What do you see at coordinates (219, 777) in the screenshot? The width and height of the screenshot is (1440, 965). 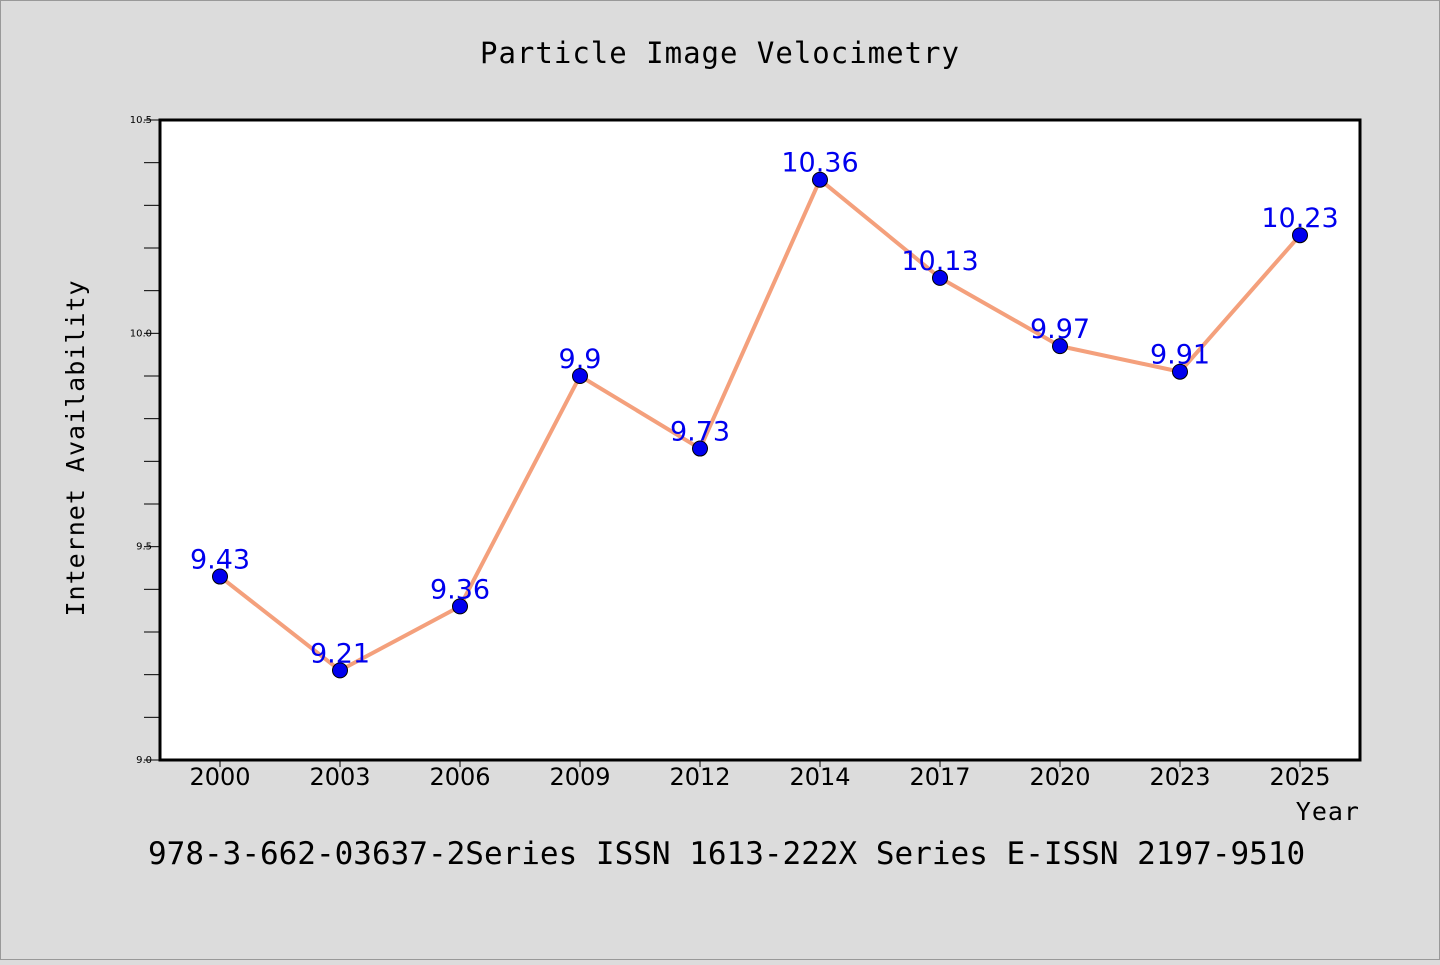 I see `x-tick-label: 2000` at bounding box center [219, 777].